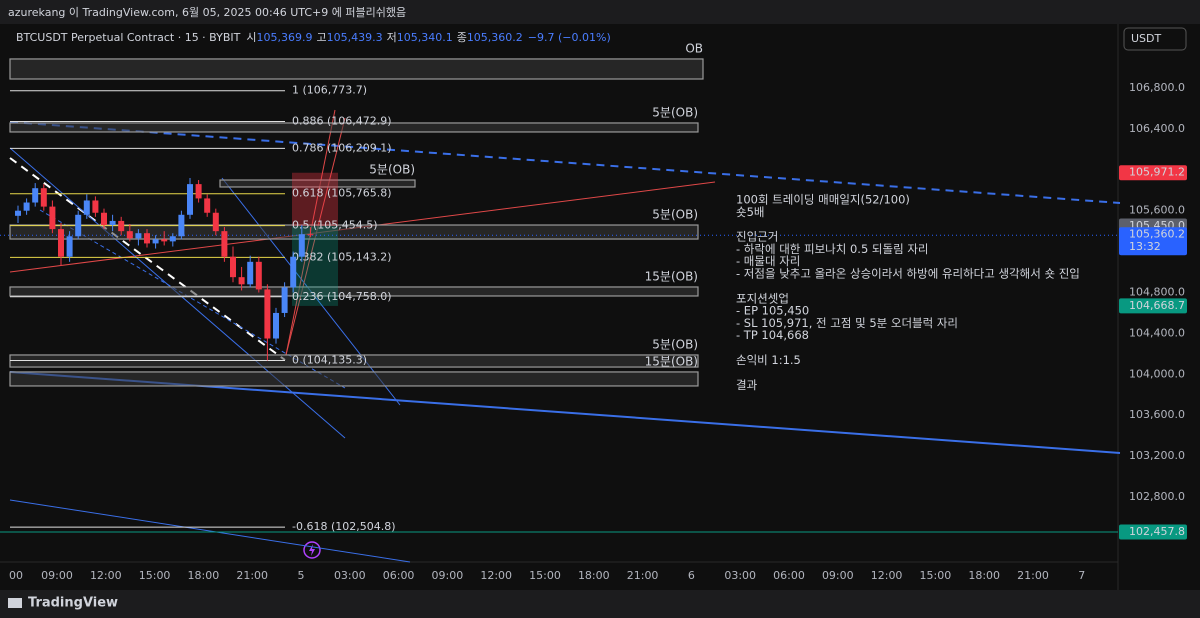  What do you see at coordinates (1157, 172) in the screenshot?
I see `price-label: 105,971.2` at bounding box center [1157, 172].